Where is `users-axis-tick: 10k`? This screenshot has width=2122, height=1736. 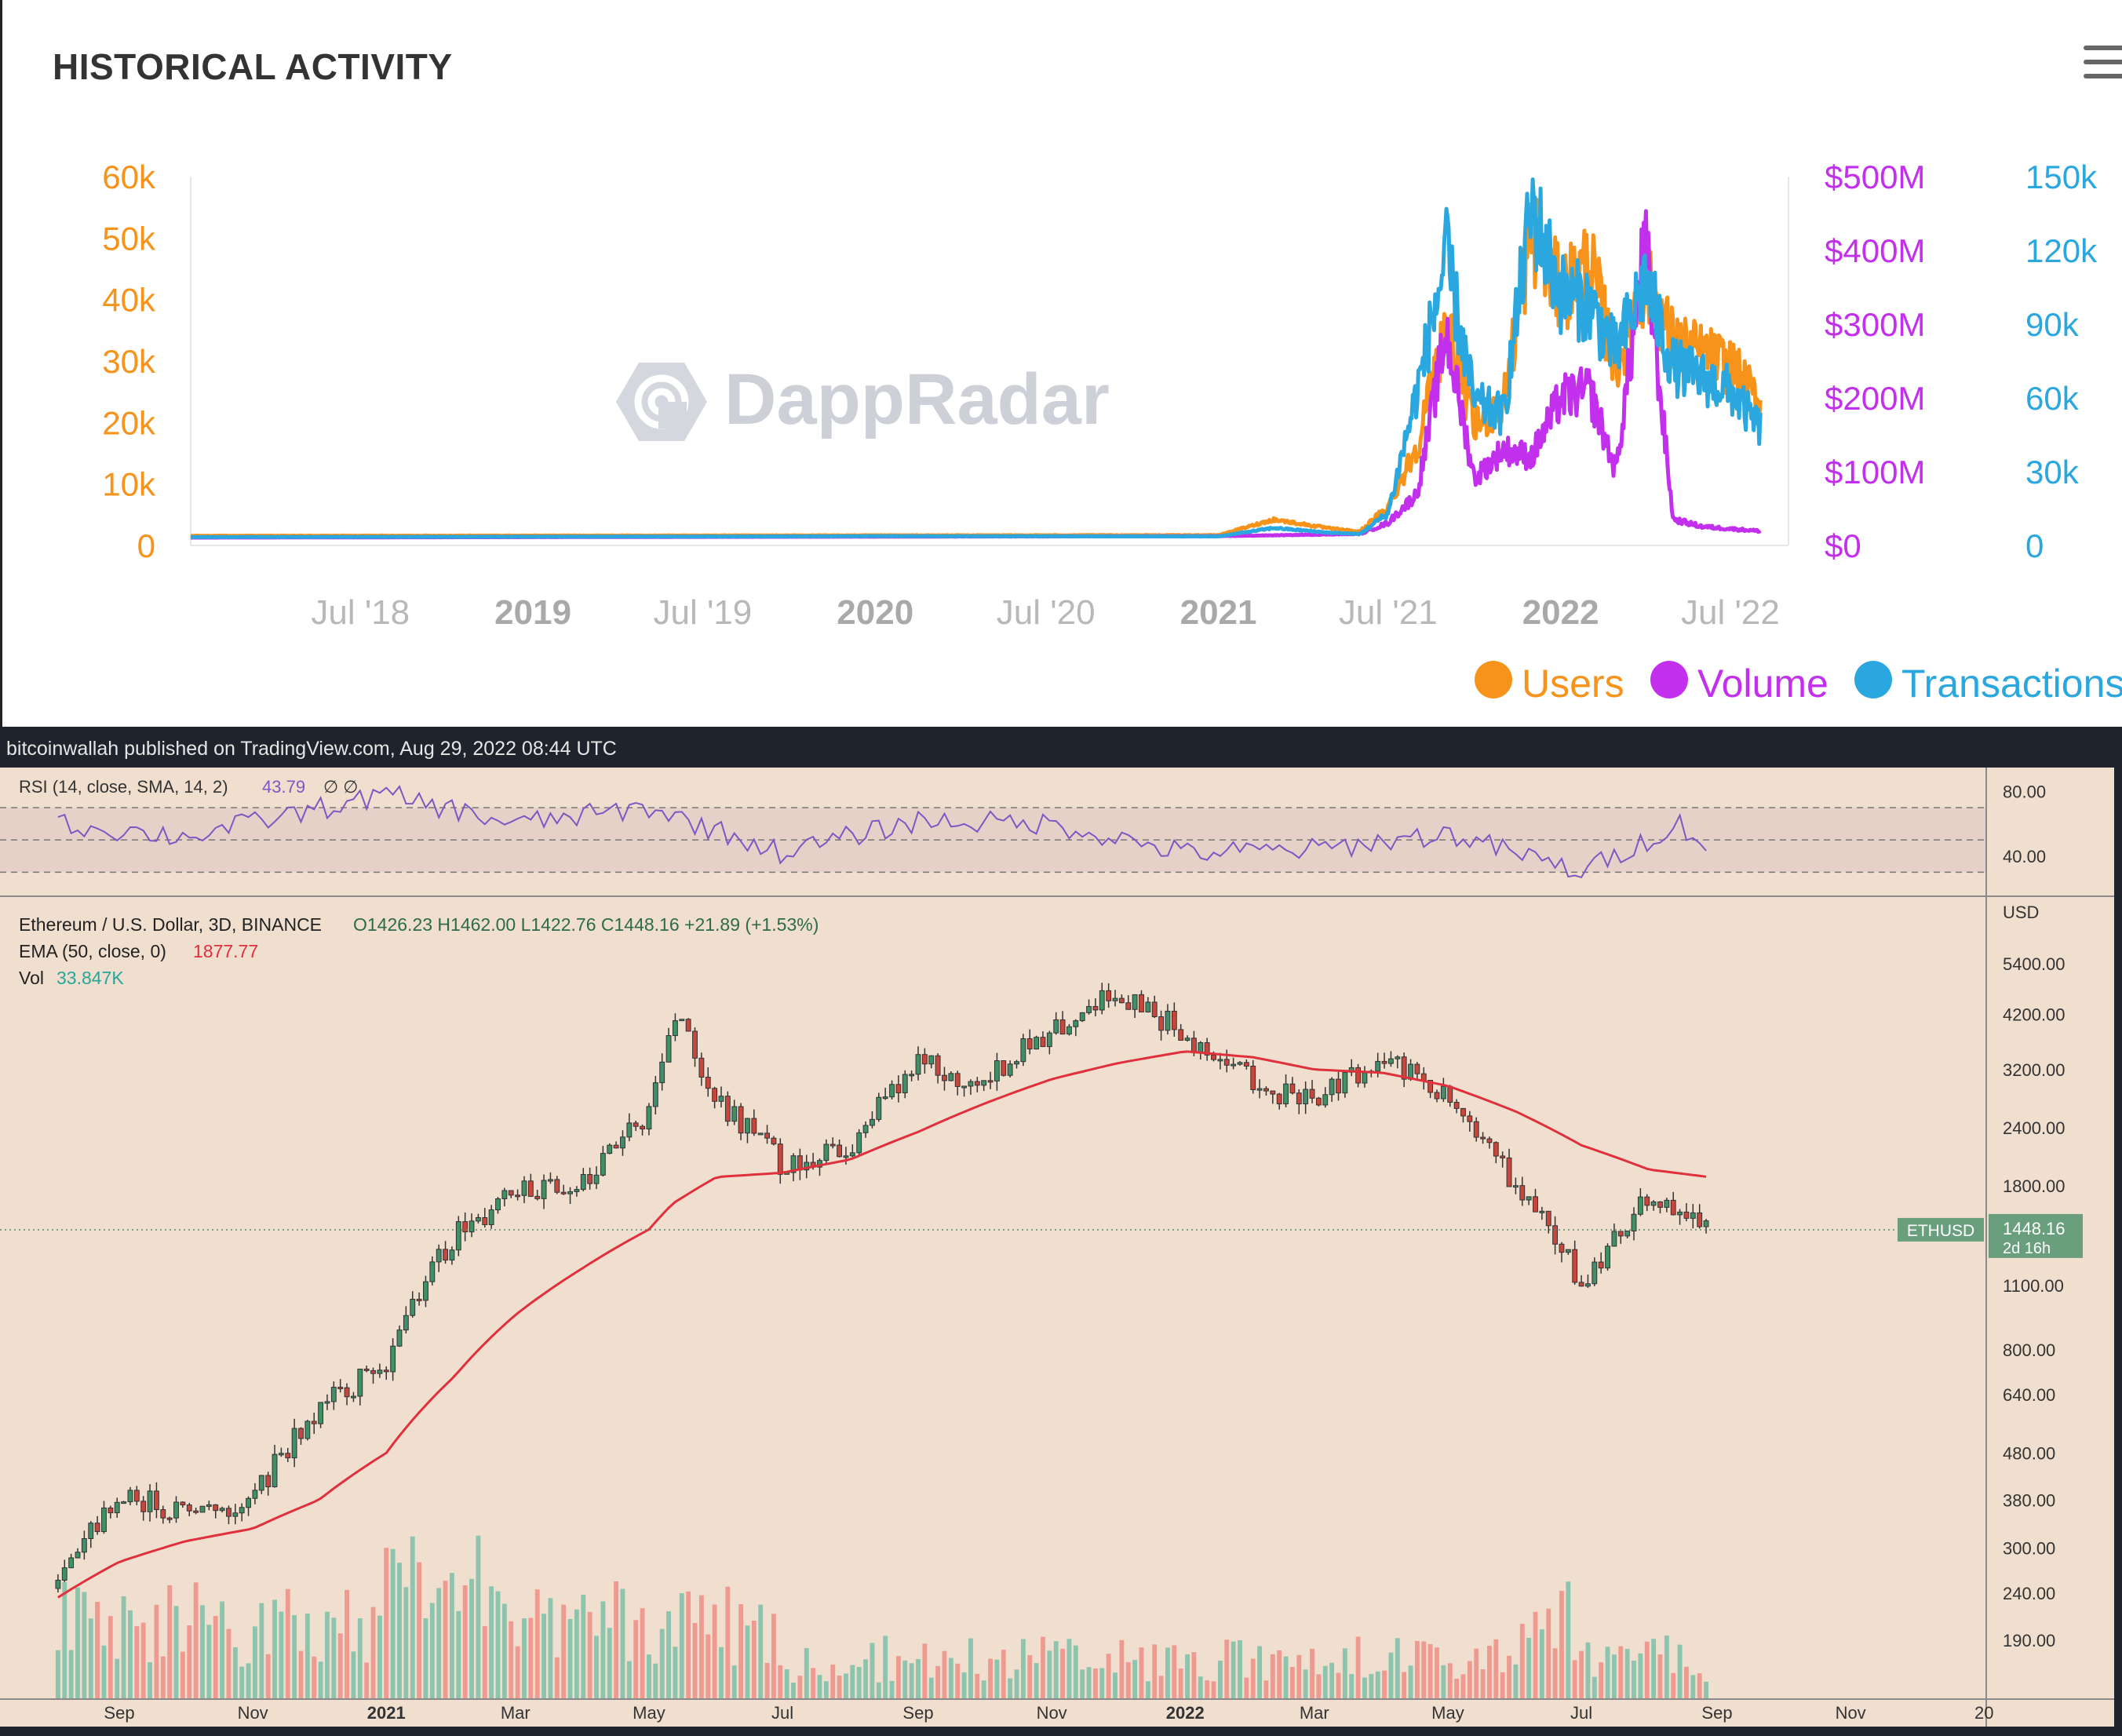
users-axis-tick: 10k is located at coordinates (129, 484).